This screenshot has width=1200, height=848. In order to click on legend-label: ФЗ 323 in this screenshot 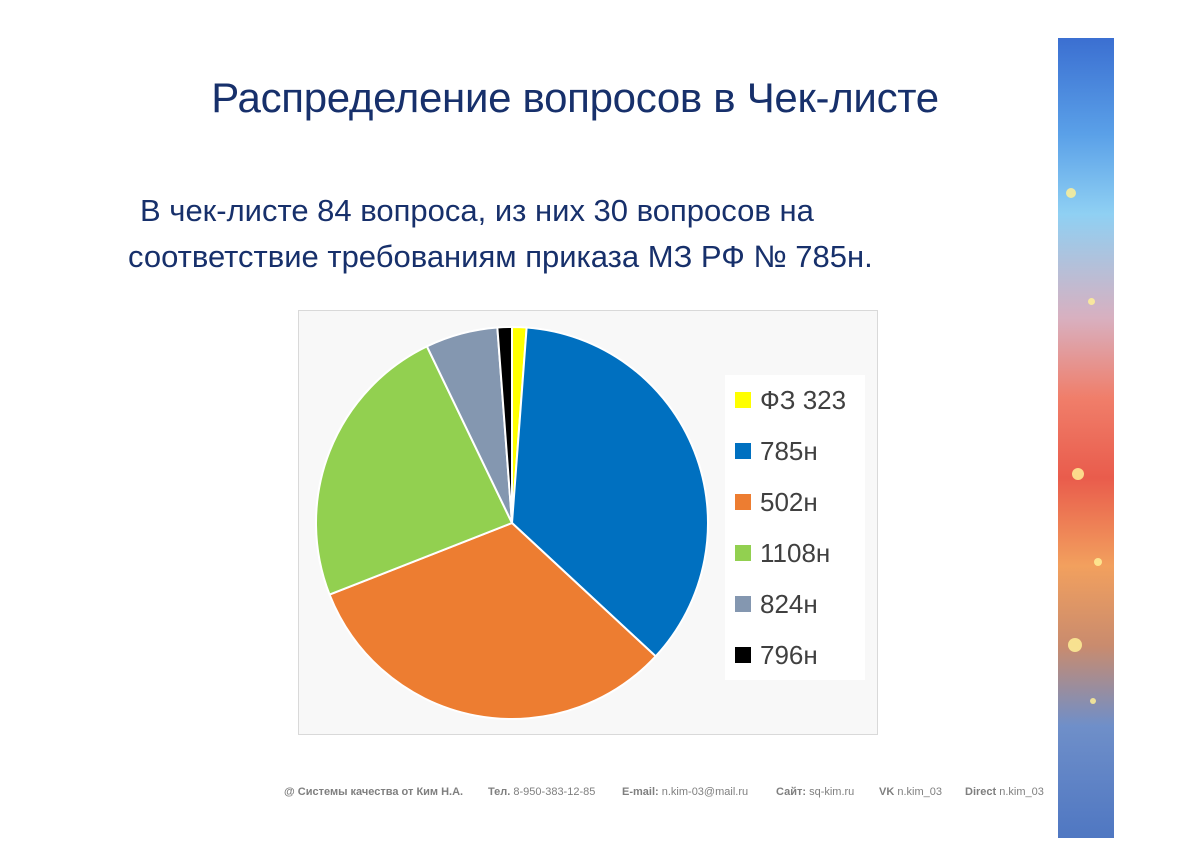, I will do `click(803, 399)`.